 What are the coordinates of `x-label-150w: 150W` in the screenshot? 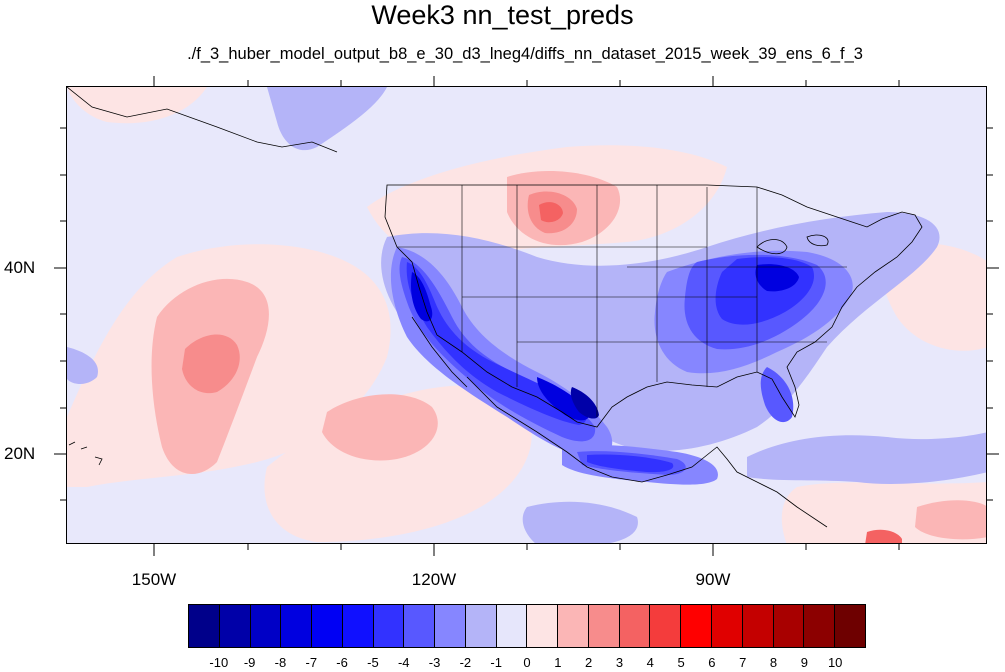 It's located at (154, 579).